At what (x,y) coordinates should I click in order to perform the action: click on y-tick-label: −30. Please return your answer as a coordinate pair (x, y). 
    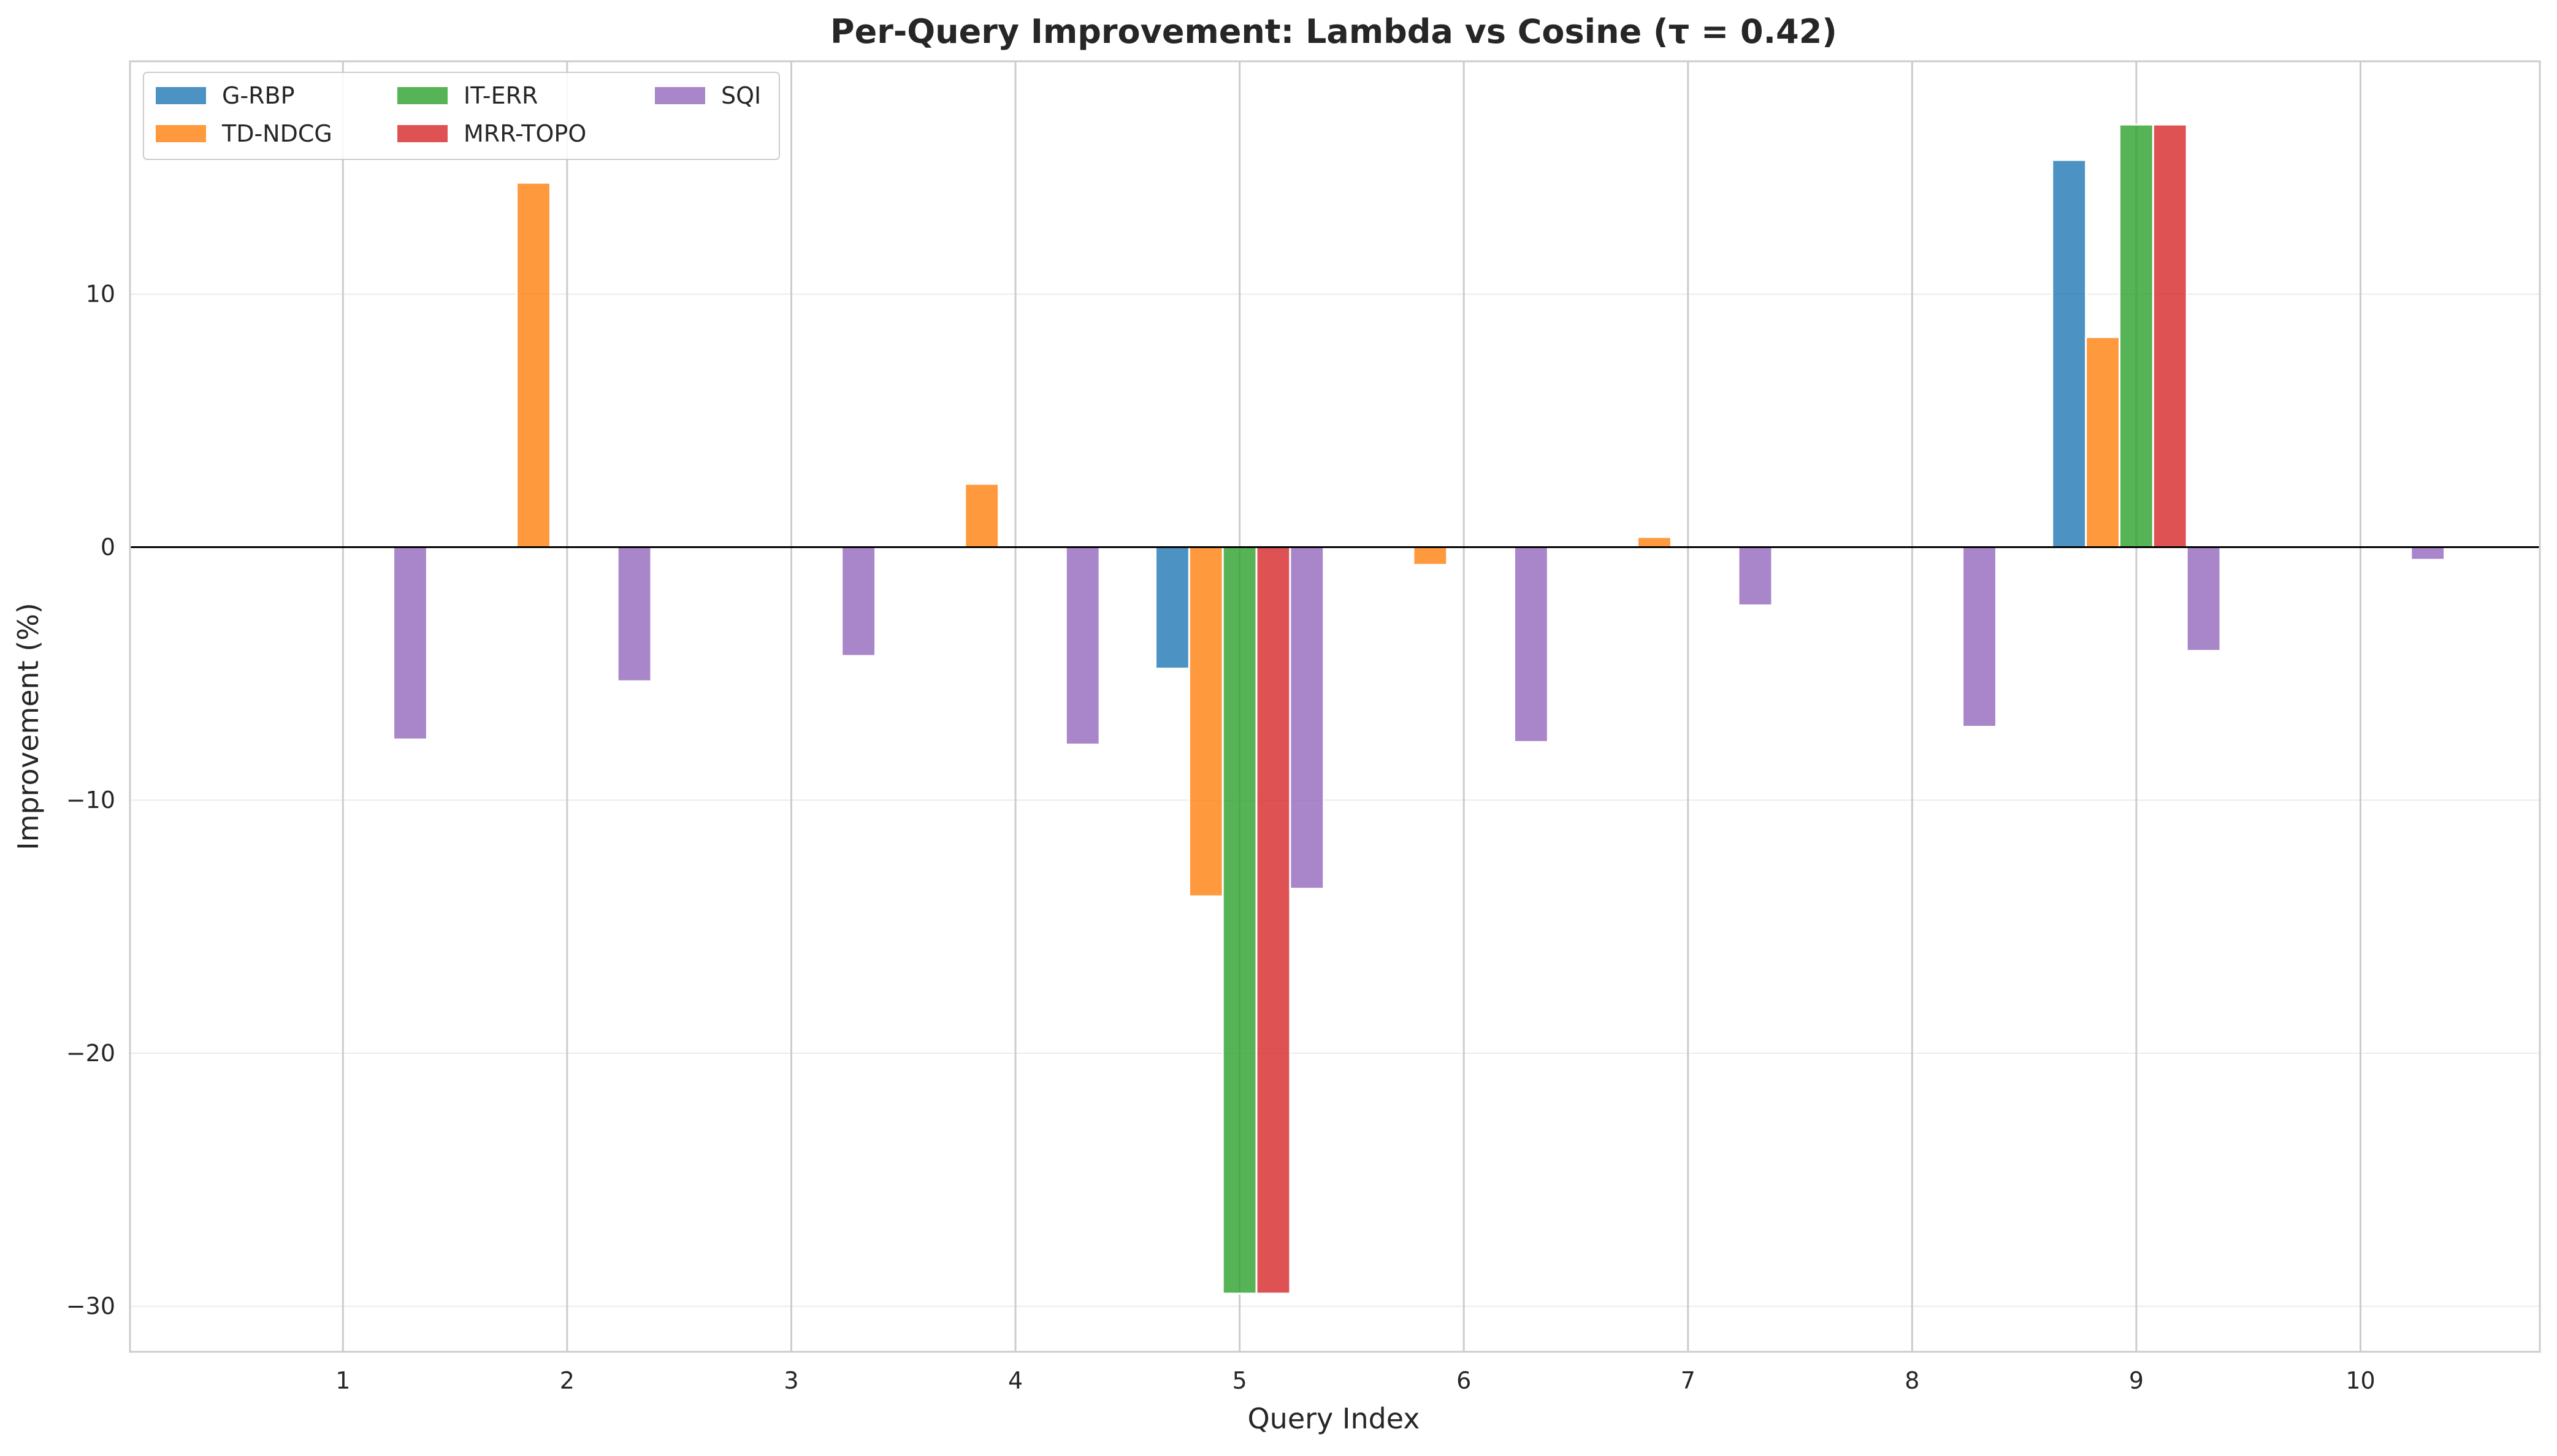
    Looking at the image, I should click on (90, 1306).